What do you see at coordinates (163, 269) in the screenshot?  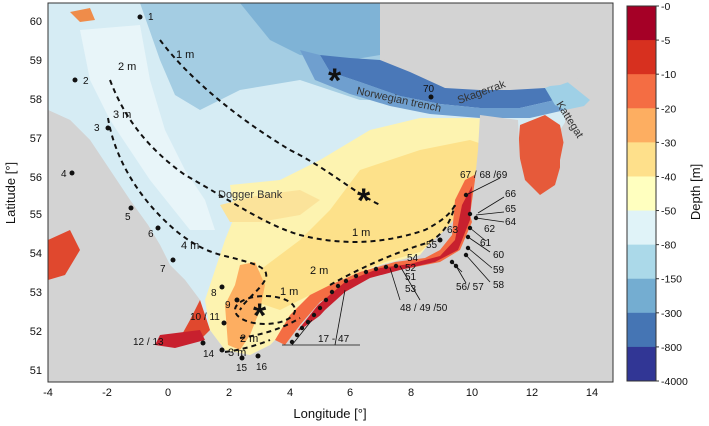 I see `station-label: 7` at bounding box center [163, 269].